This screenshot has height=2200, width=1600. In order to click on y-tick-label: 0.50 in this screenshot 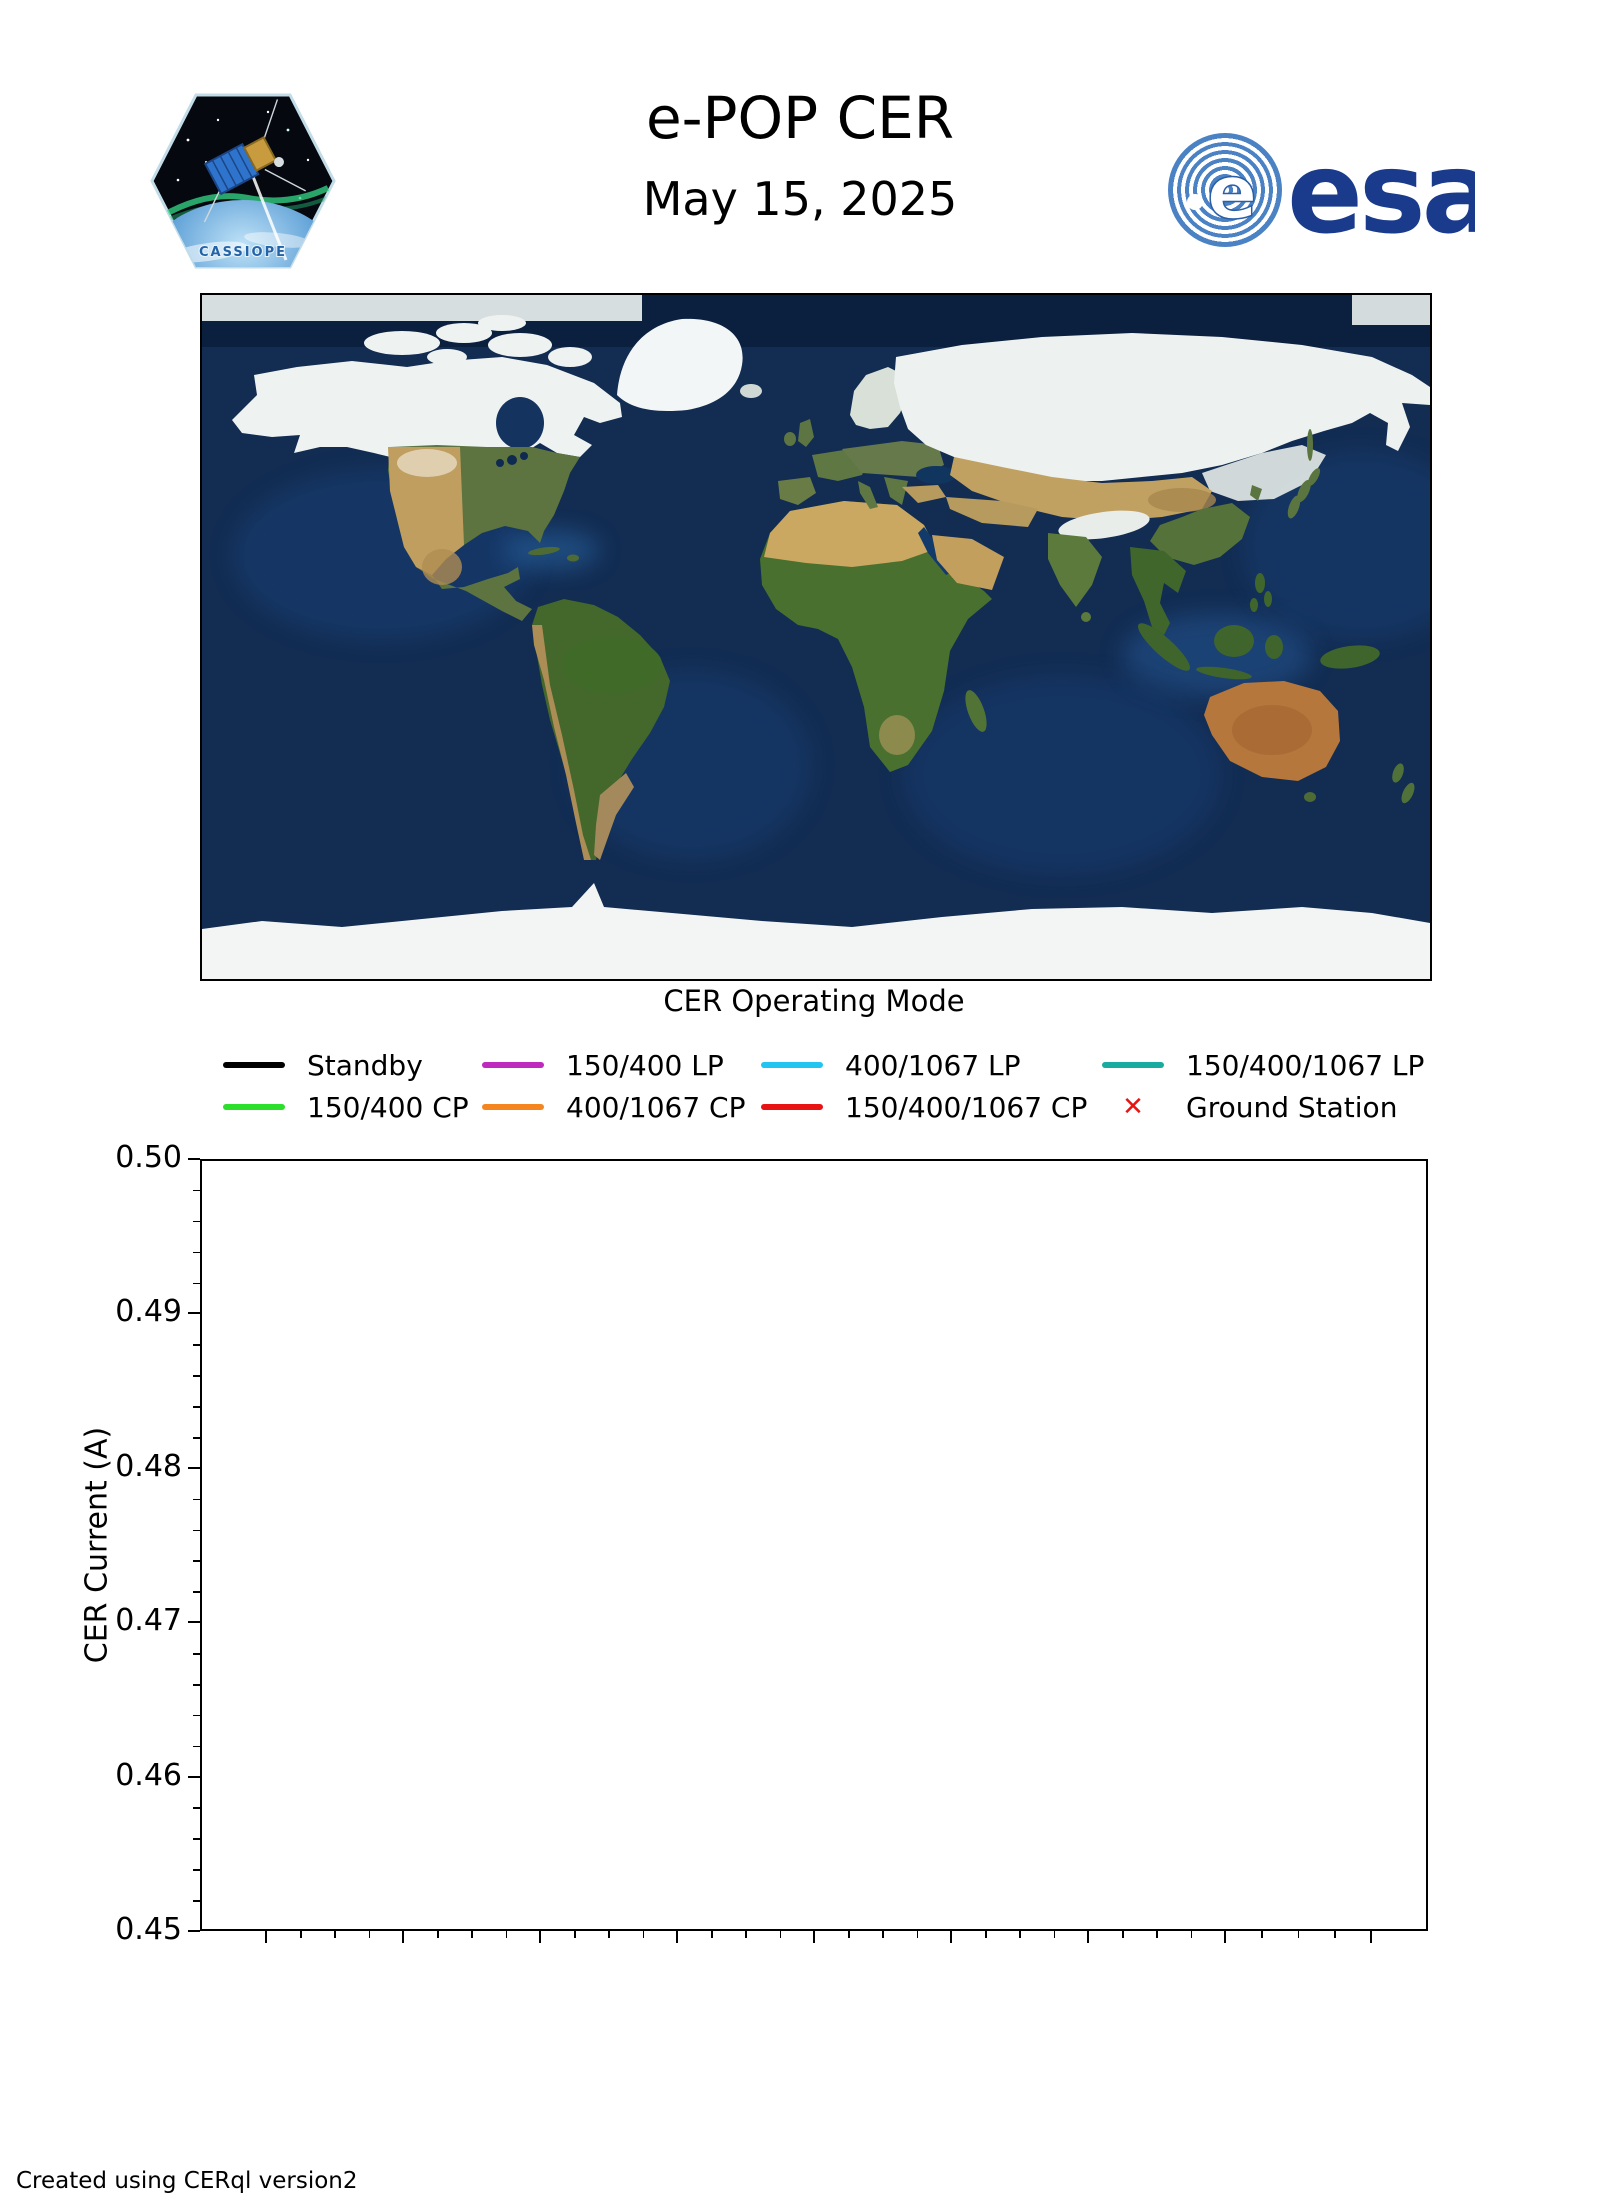, I will do `click(148, 1157)`.